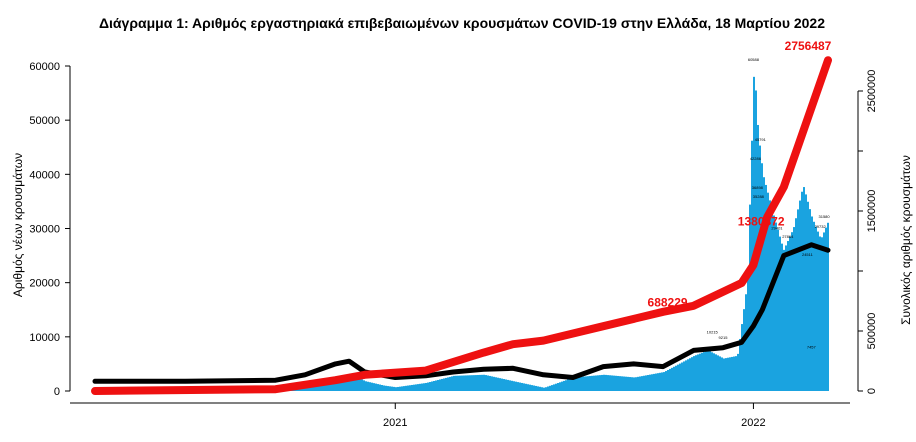 Image resolution: width=916 pixels, height=442 pixels. What do you see at coordinates (44, 121) in the screenshot?
I see `left-tick-label: 50000` at bounding box center [44, 121].